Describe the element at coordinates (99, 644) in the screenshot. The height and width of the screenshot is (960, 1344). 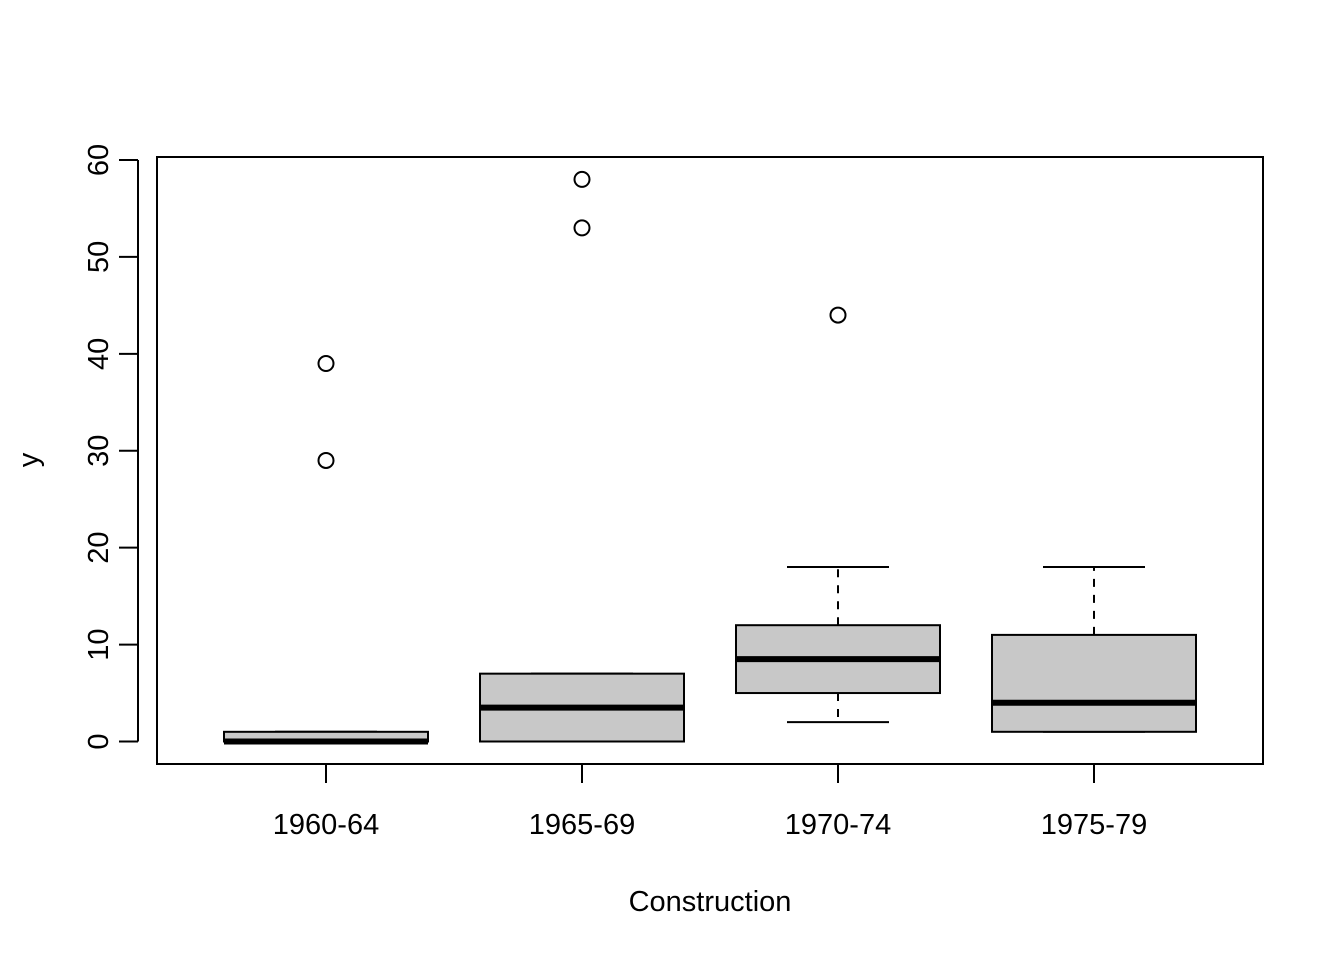
I see `y-tick-label: 10` at that location.